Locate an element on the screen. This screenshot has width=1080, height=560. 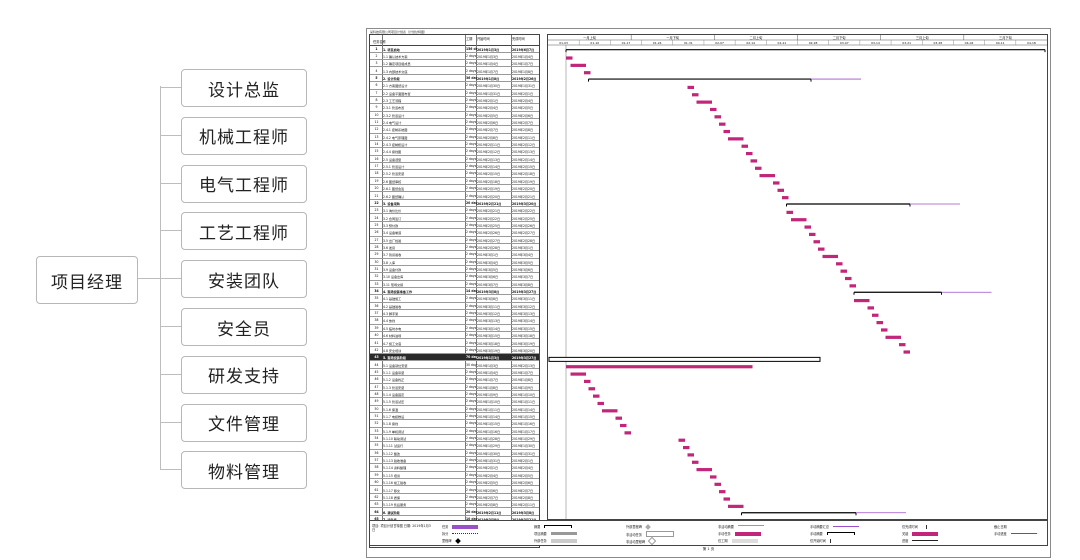
task-start: 2019年3月8日 is located at coordinates (494, 519).